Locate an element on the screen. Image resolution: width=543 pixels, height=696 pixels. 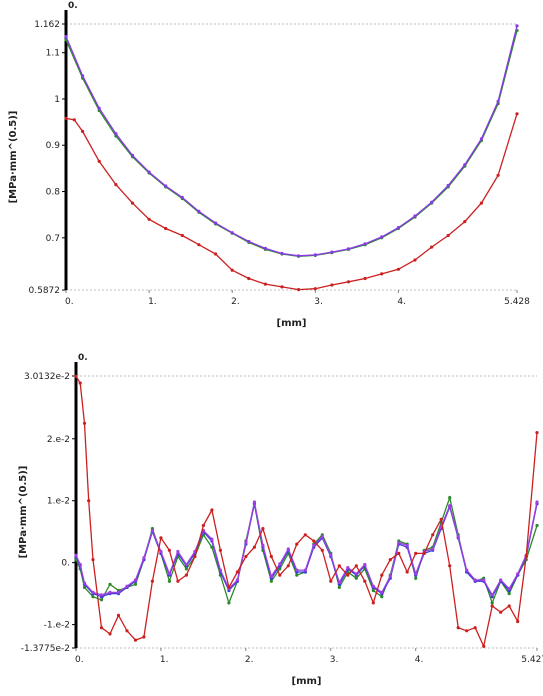
chart-1-origin-label: 0. is located at coordinates (73, 6).